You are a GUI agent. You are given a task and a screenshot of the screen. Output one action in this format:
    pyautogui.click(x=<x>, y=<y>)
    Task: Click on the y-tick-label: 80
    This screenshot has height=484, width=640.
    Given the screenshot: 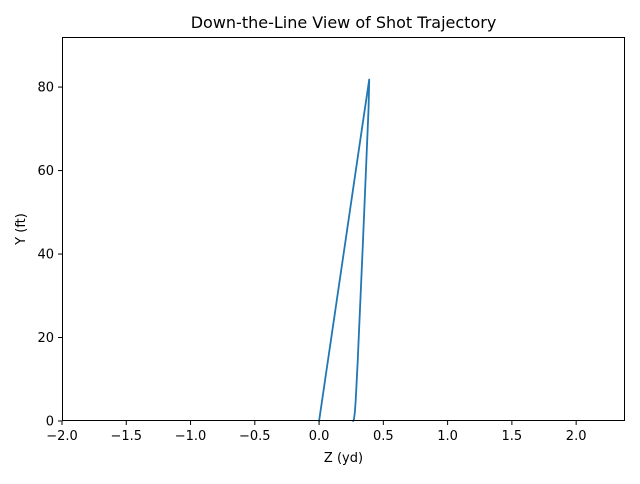 What is the action you would take?
    pyautogui.click(x=45, y=88)
    